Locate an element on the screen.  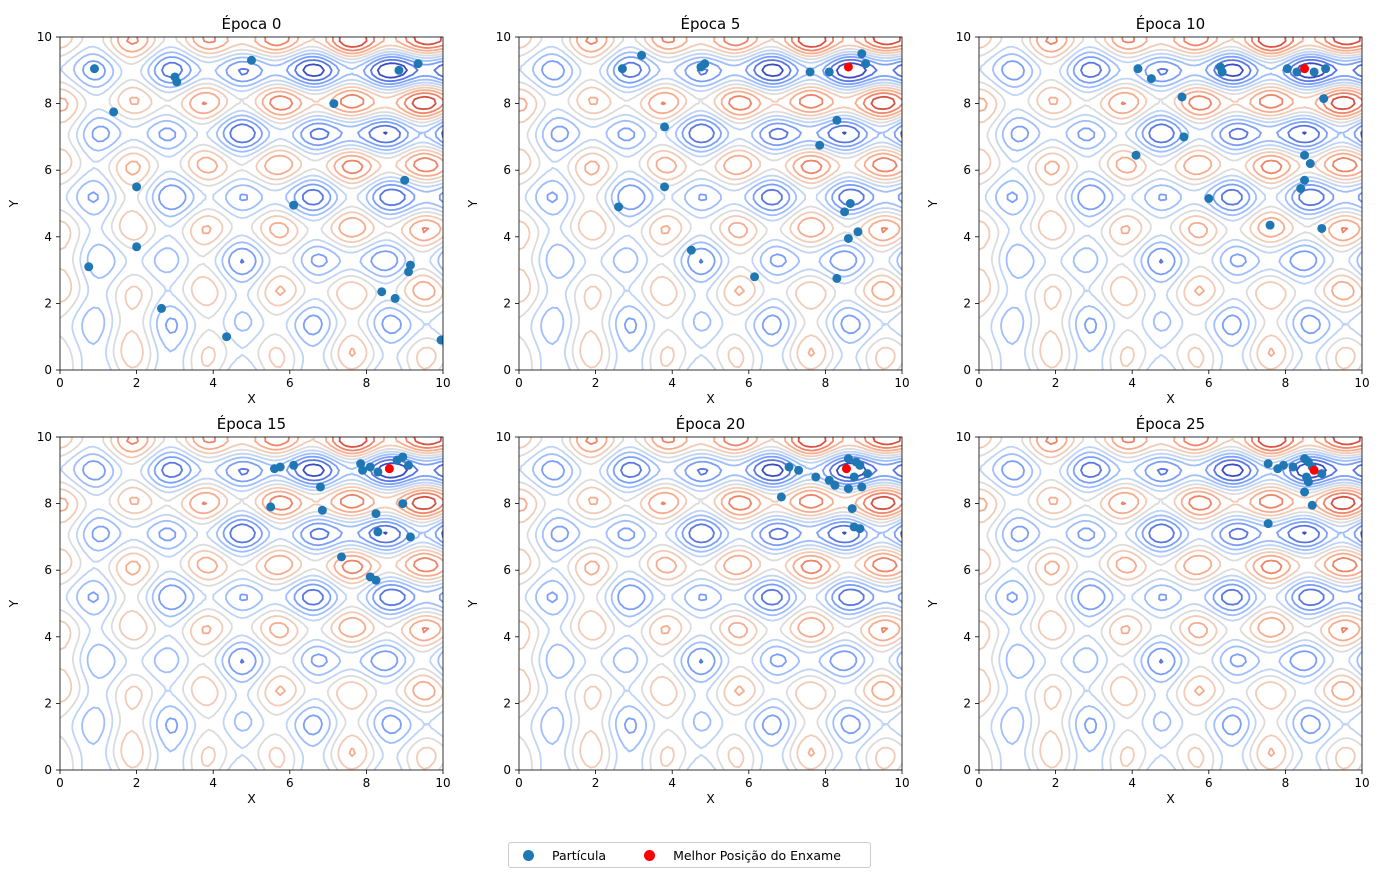
subplot-5: 0 2 4 6 8 10 0 2 4 6 8 10 Época 25 X Y is located at coordinates (1147, 610).